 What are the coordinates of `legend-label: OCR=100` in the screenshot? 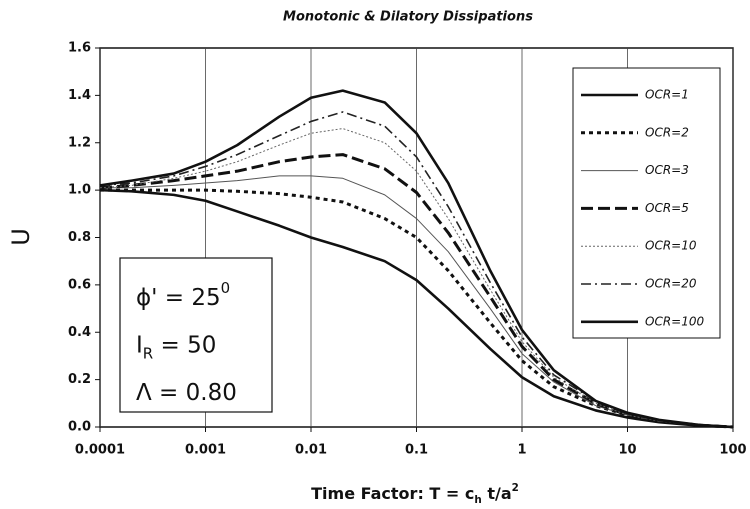 It's located at (674, 321).